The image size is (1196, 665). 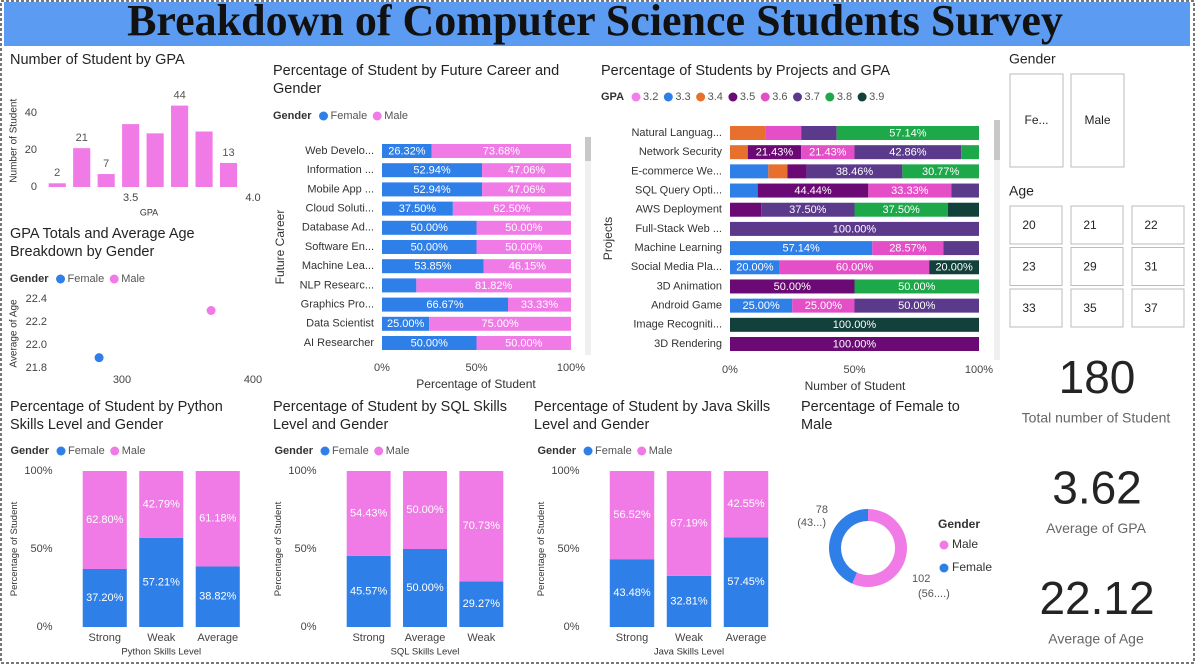 What do you see at coordinates (855, 229) in the screenshot?
I see `data-label: 100.00%` at bounding box center [855, 229].